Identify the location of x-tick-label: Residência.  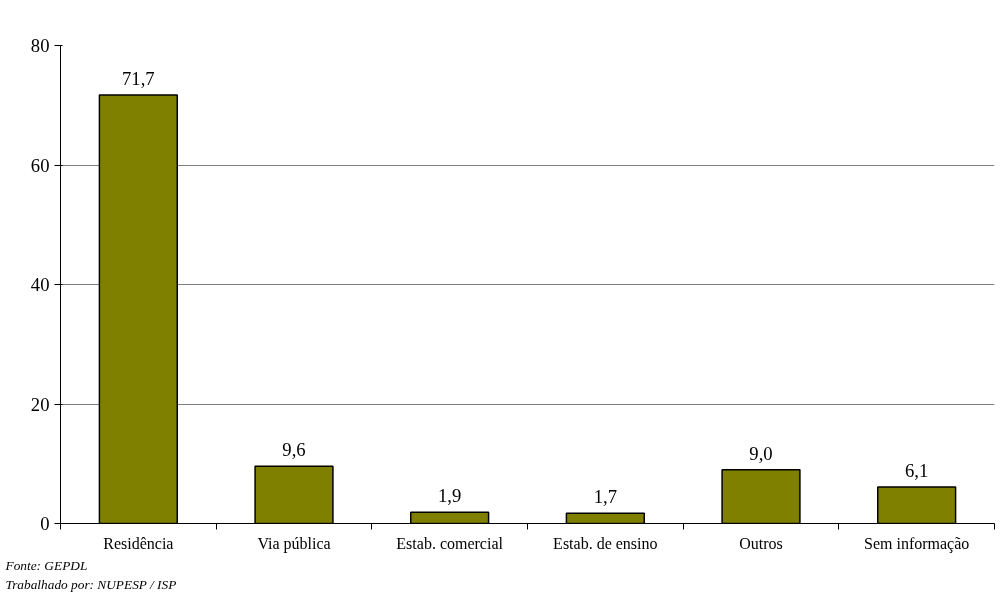
(138, 543).